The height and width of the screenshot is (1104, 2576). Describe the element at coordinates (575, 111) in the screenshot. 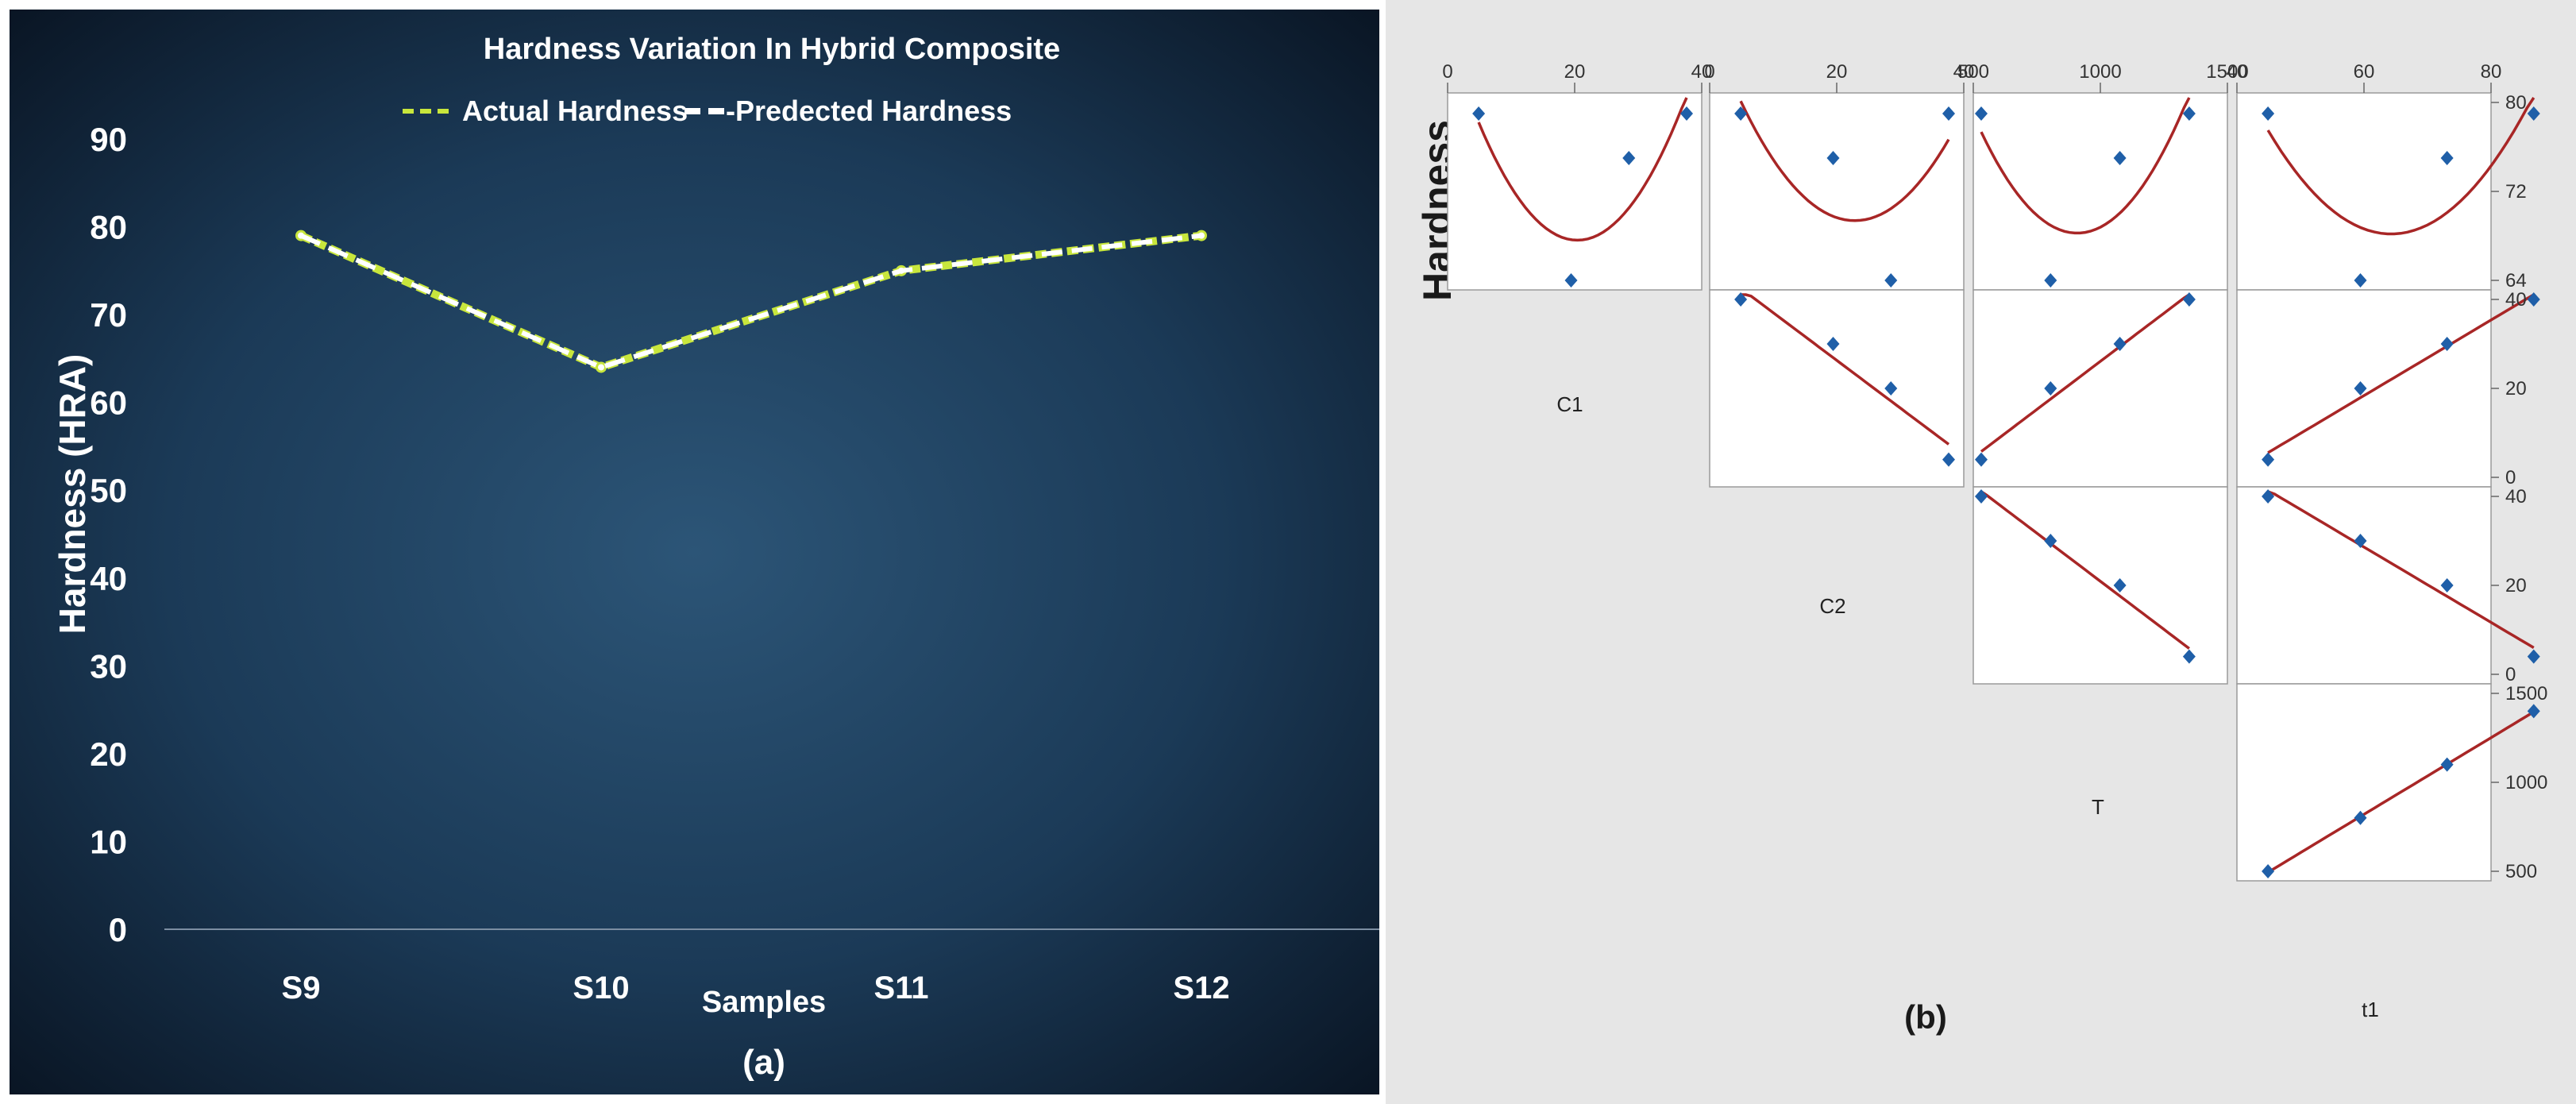

I see `legend-label-actual: Actual Hardness` at that location.